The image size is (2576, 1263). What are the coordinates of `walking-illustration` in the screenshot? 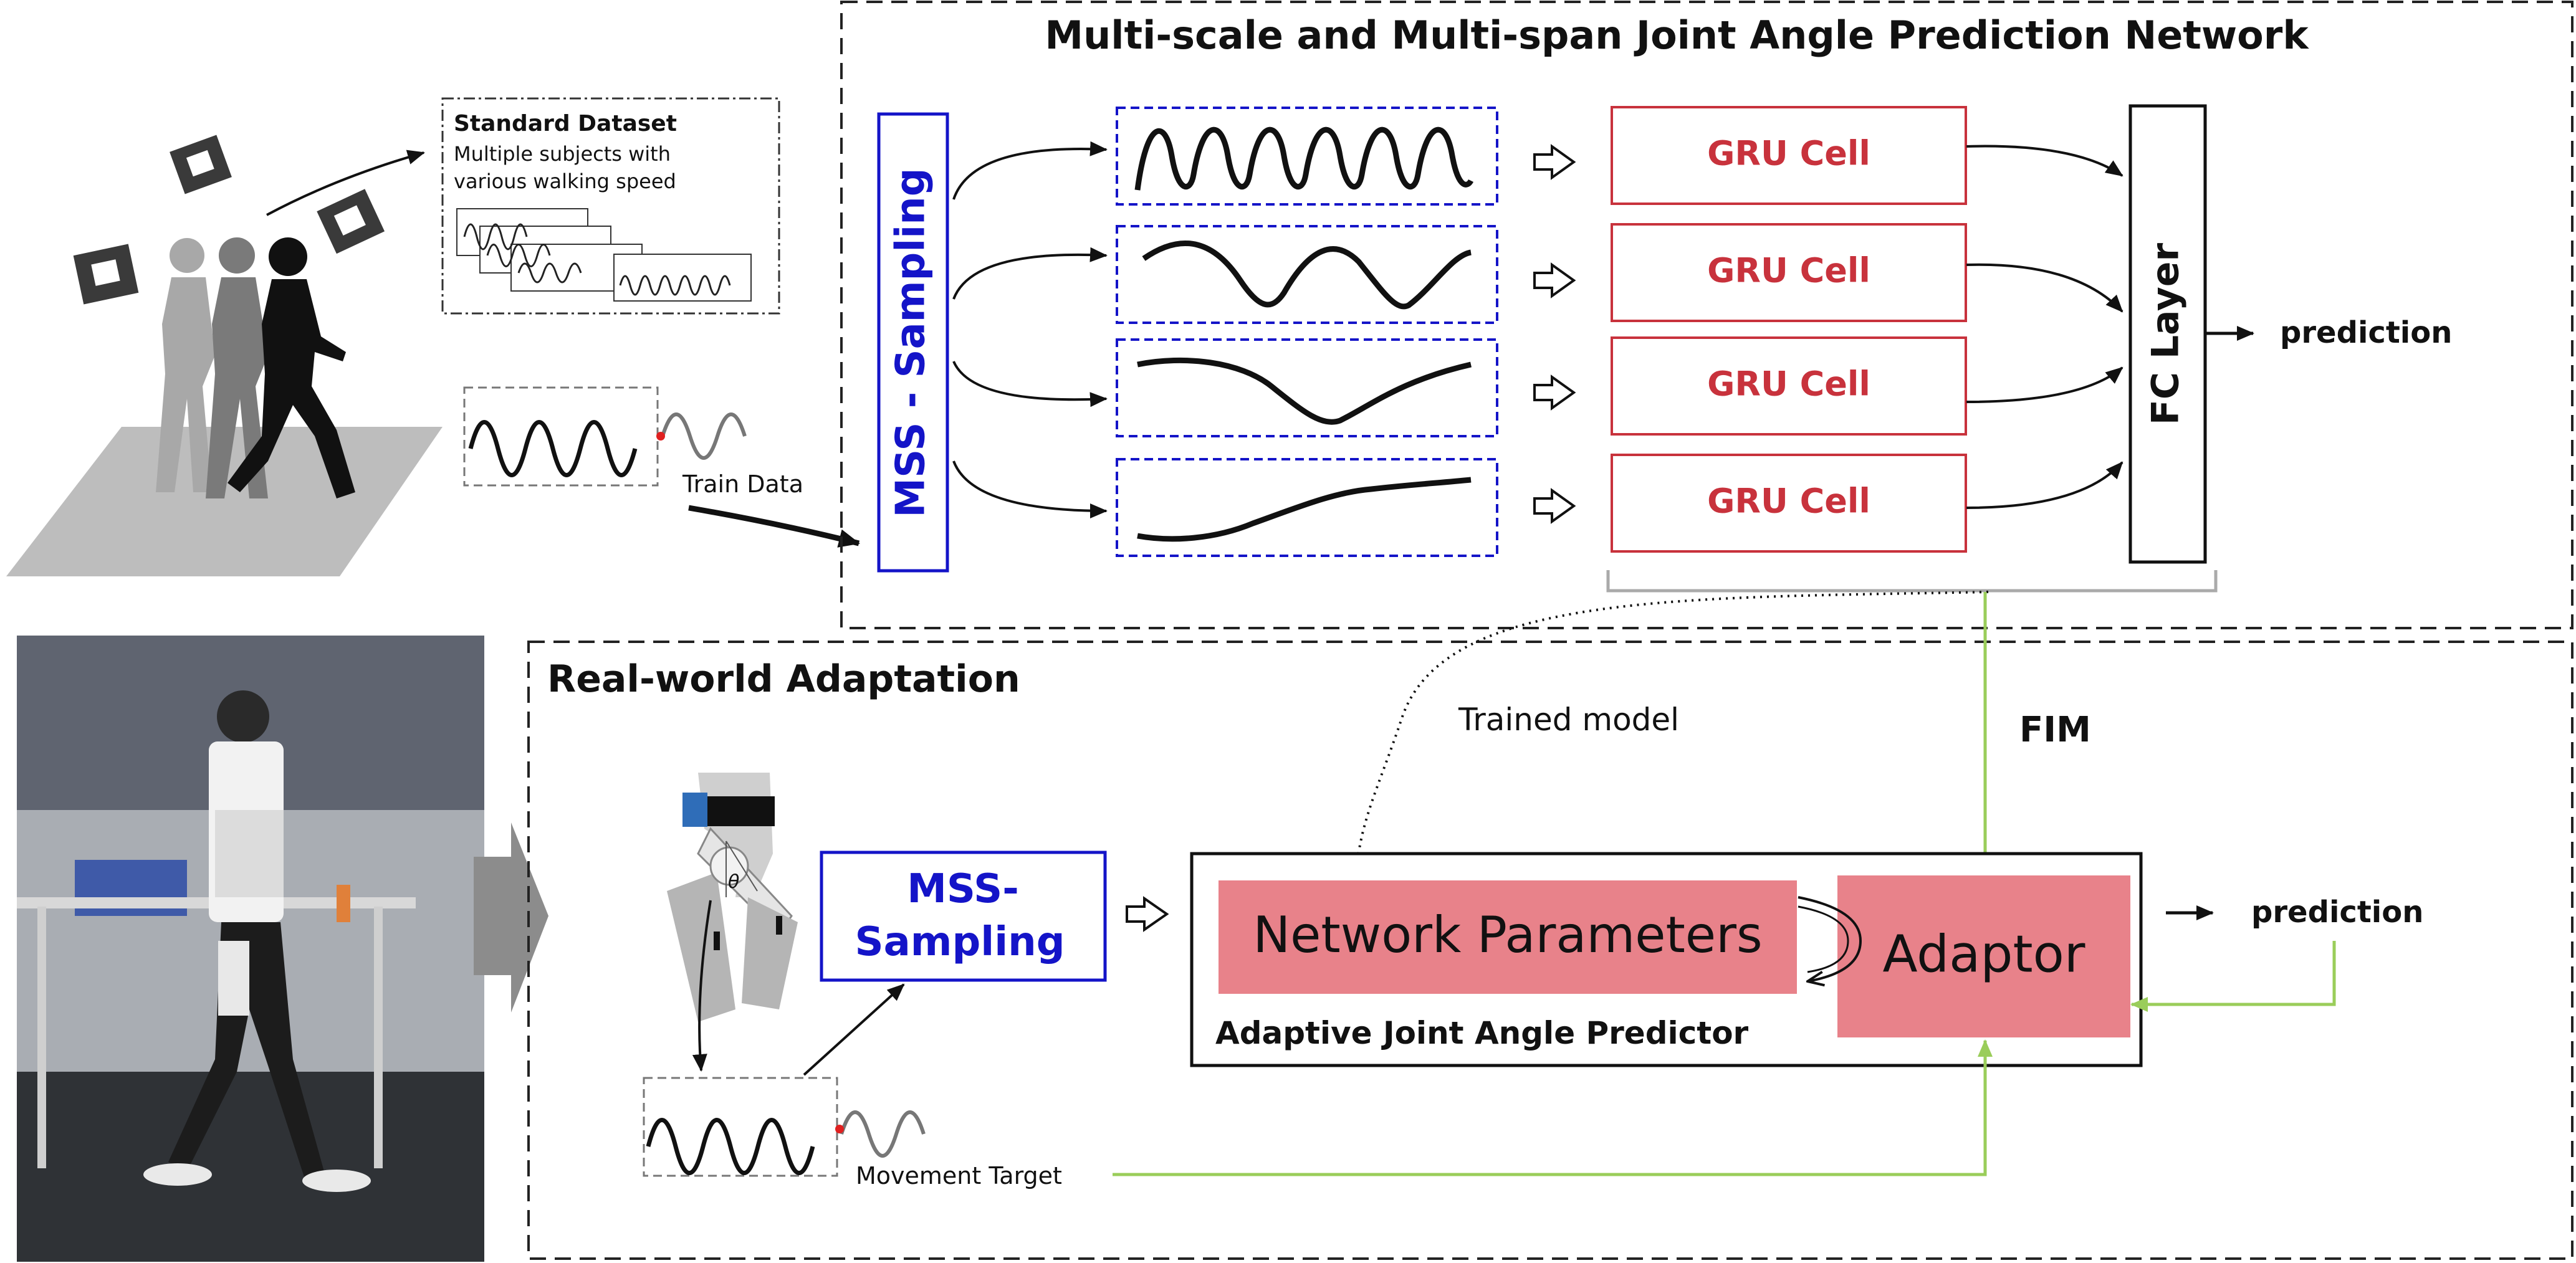 It's located at (224, 355).